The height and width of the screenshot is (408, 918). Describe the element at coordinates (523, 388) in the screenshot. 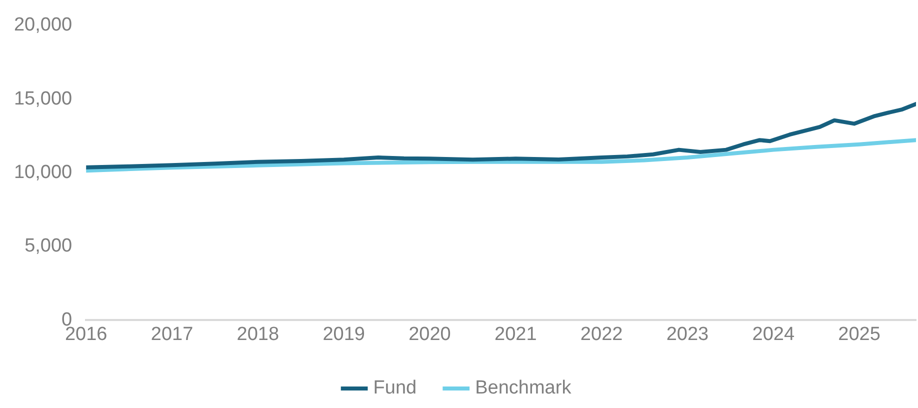

I see `legend-label: Benchmark` at that location.